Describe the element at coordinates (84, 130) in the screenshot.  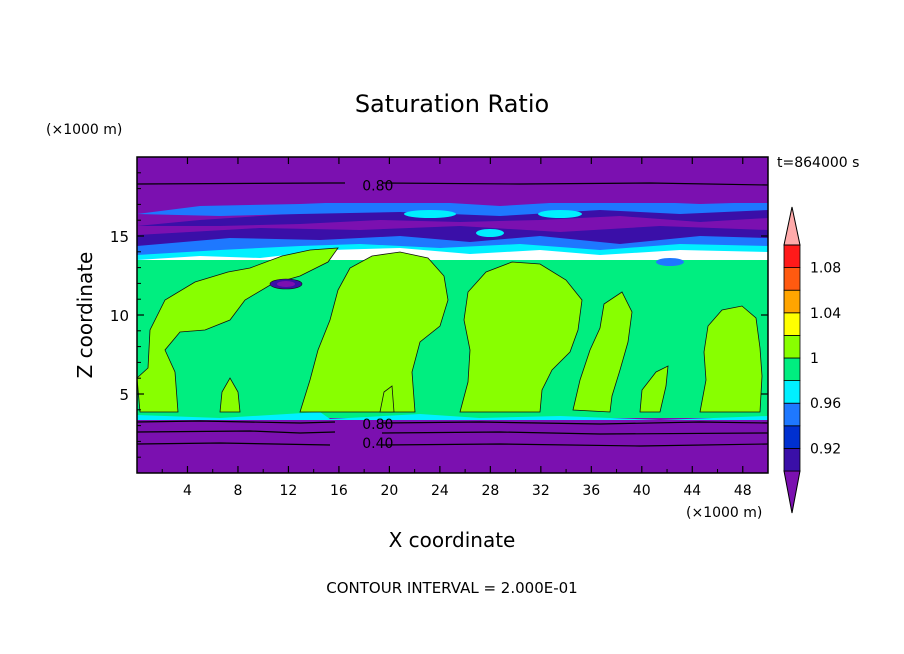
I see `y-unit-label: (×1000 m)` at that location.